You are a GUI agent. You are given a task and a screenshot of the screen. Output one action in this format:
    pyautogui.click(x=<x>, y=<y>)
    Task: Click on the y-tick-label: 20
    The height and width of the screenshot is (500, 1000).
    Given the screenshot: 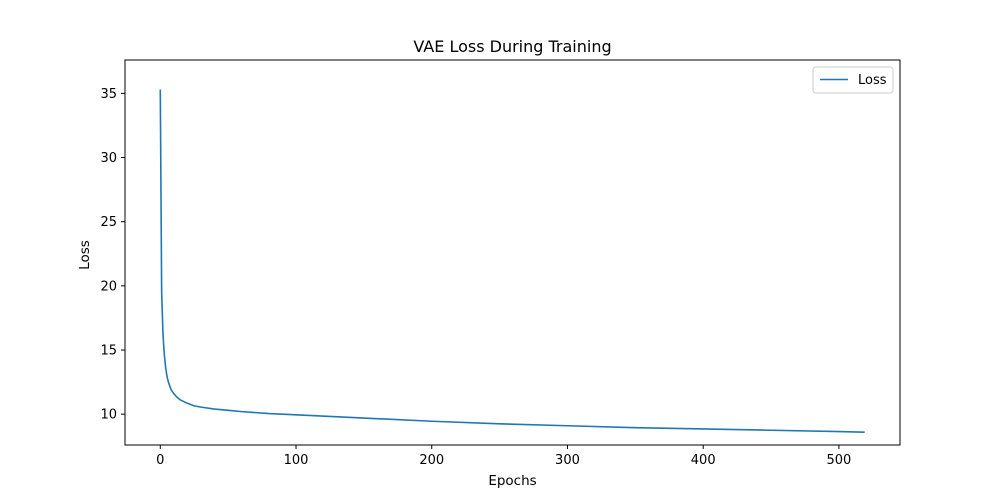 What is the action you would take?
    pyautogui.click(x=108, y=286)
    